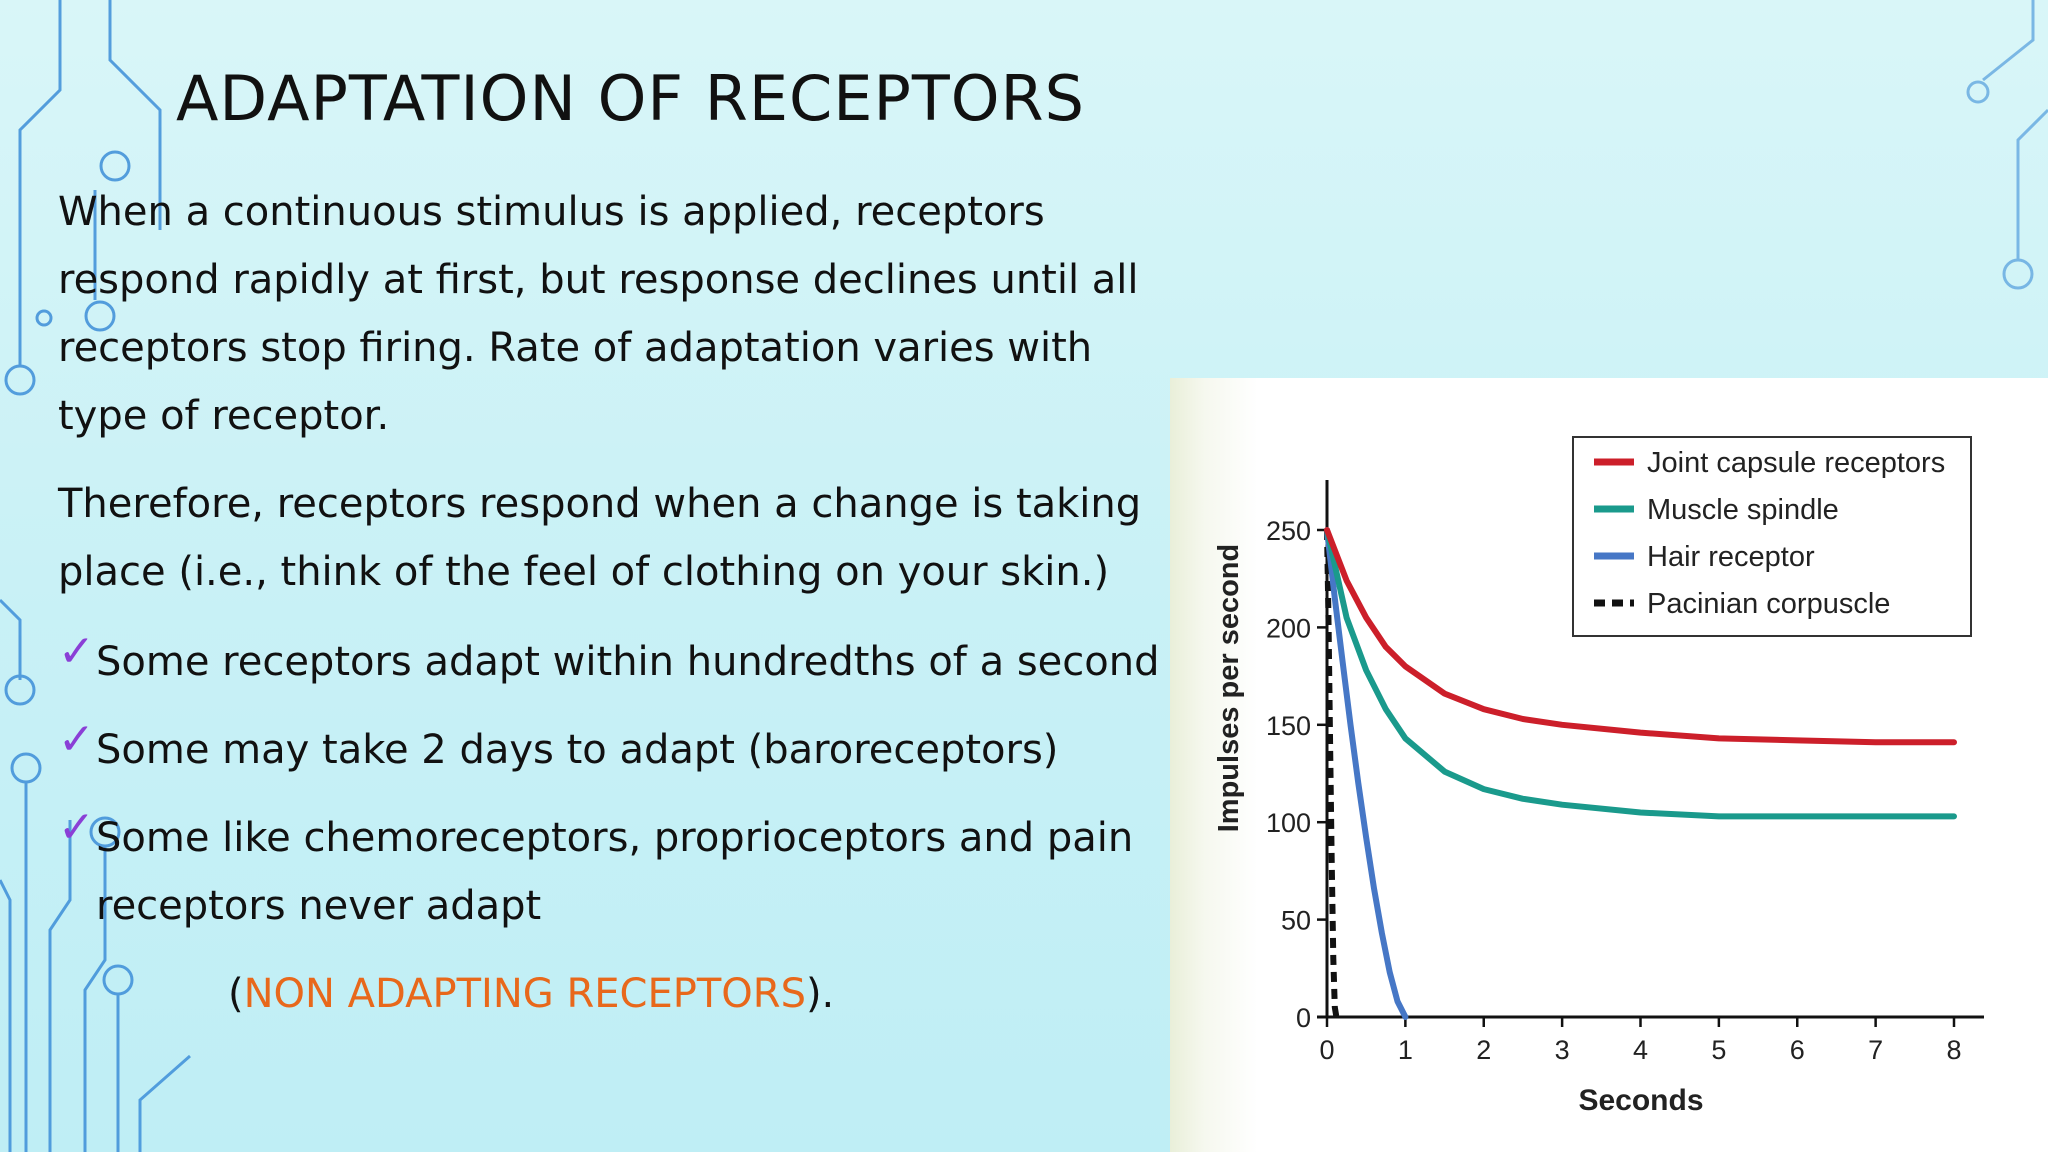 This screenshot has width=2048, height=1152. I want to click on series-line-pacinian-corpuscle, so click(1332, 773).